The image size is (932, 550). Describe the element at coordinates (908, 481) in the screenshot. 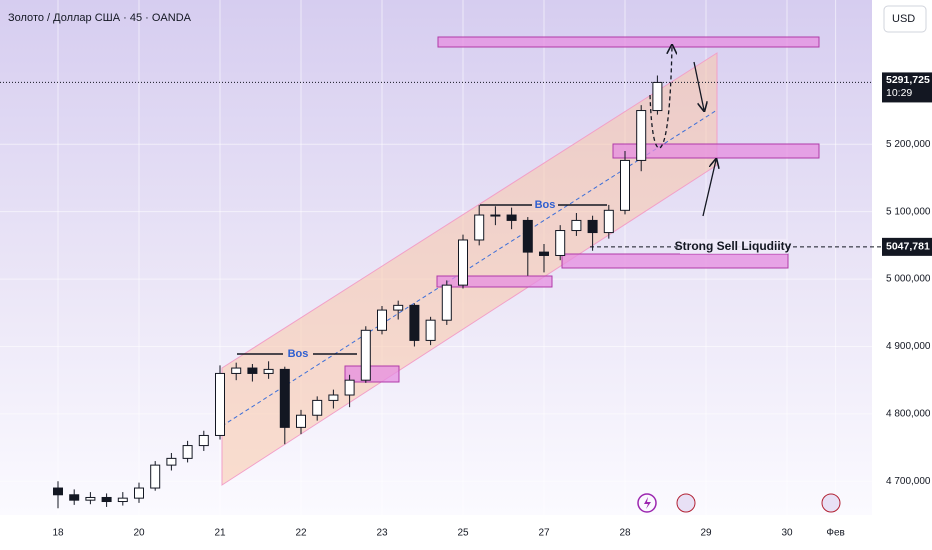

I see `y-tick-label: 4 700,000` at that location.